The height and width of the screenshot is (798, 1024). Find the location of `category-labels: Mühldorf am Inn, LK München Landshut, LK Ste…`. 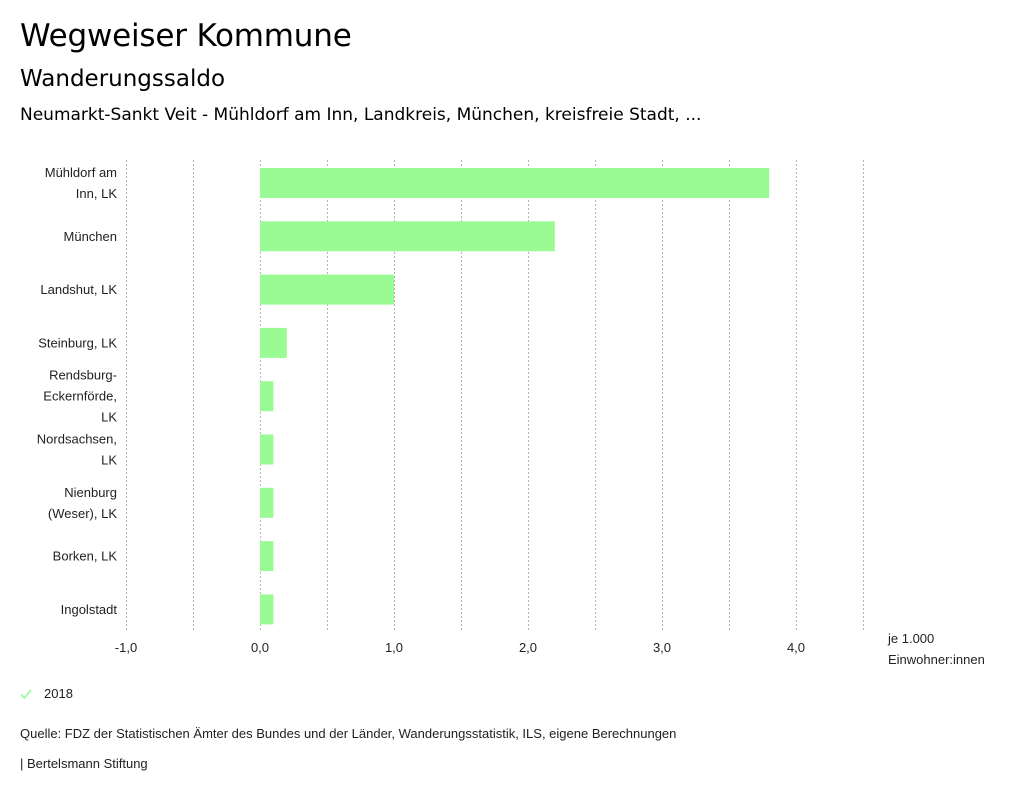

category-labels: Mühldorf am Inn, LK München Landshut, LK Ste… is located at coordinates (77, 391).